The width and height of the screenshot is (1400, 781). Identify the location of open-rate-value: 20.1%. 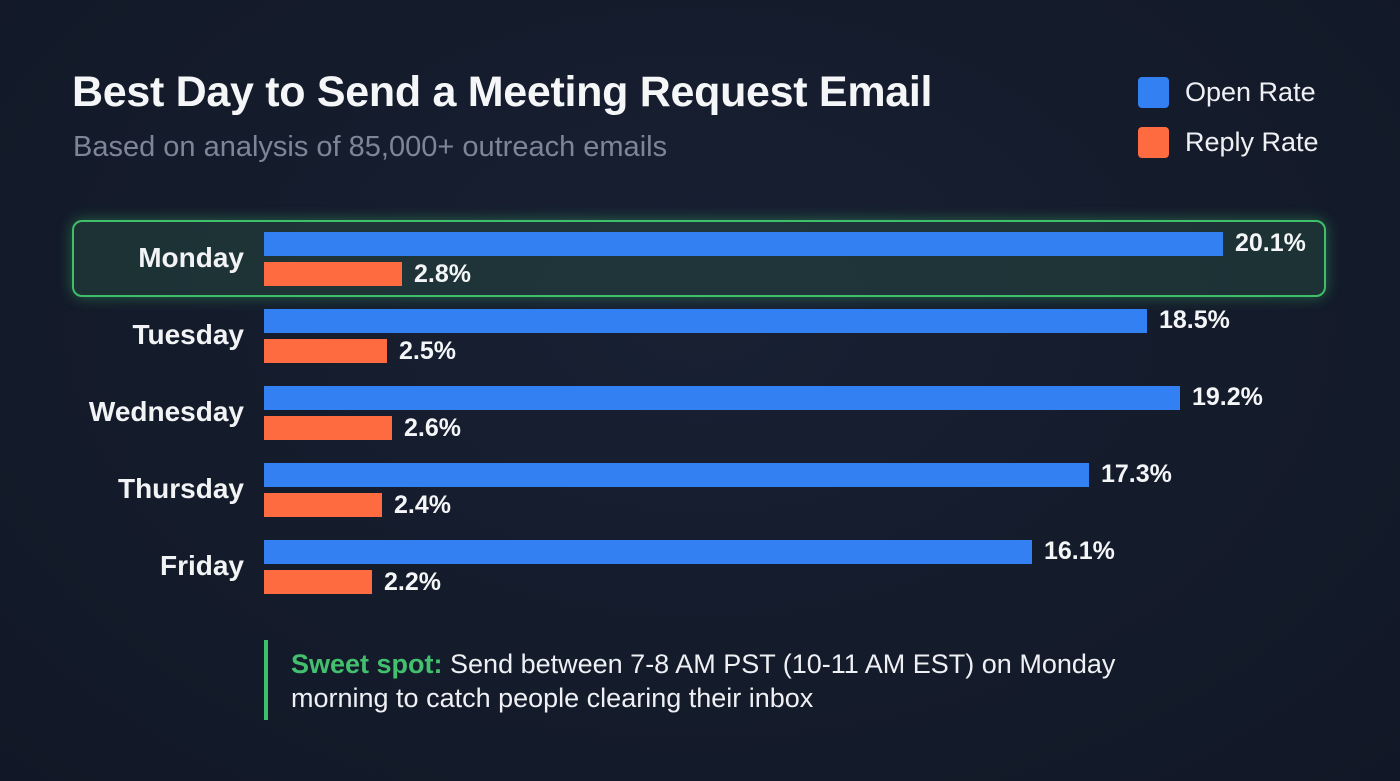
(1270, 243).